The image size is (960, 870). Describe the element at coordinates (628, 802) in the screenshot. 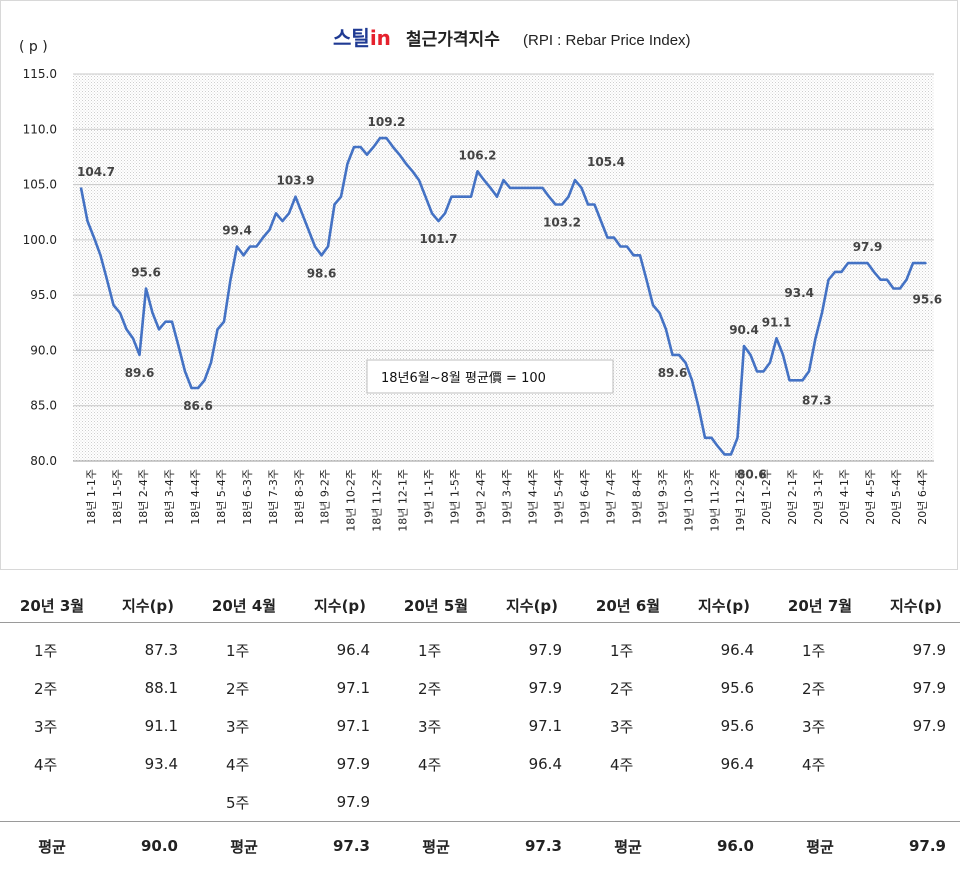

I see `week-cell` at that location.